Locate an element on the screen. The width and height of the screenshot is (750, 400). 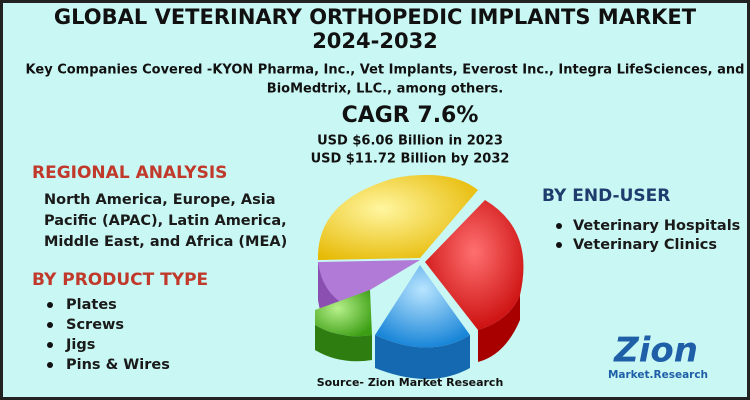
pie-illustration is located at coordinates (419, 276).